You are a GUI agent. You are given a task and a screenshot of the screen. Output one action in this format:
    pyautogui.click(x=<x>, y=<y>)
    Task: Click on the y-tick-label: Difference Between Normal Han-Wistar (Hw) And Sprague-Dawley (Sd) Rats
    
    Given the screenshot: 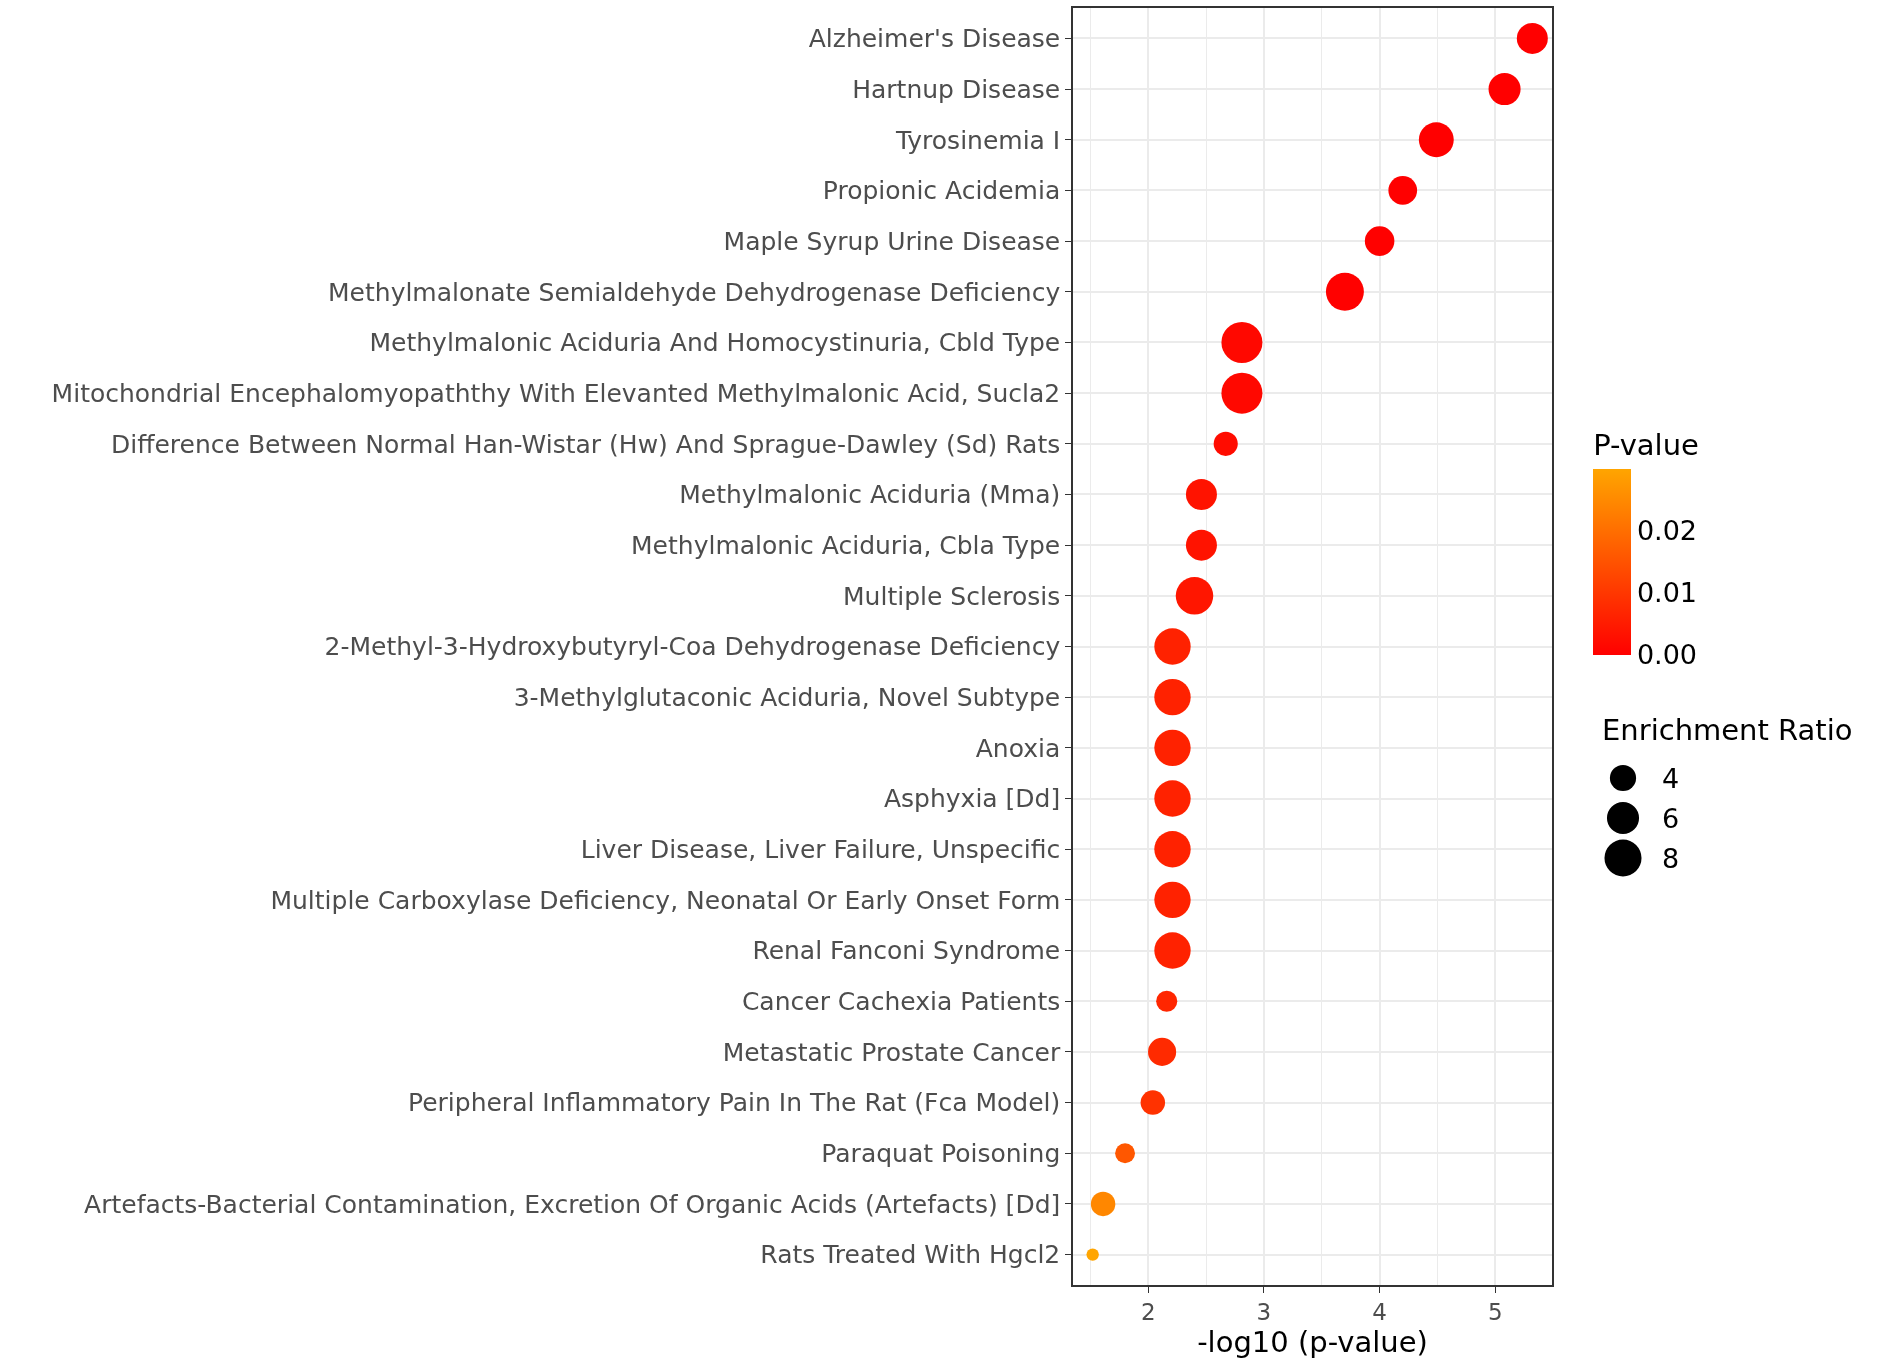 What is the action you would take?
    pyautogui.click(x=586, y=444)
    